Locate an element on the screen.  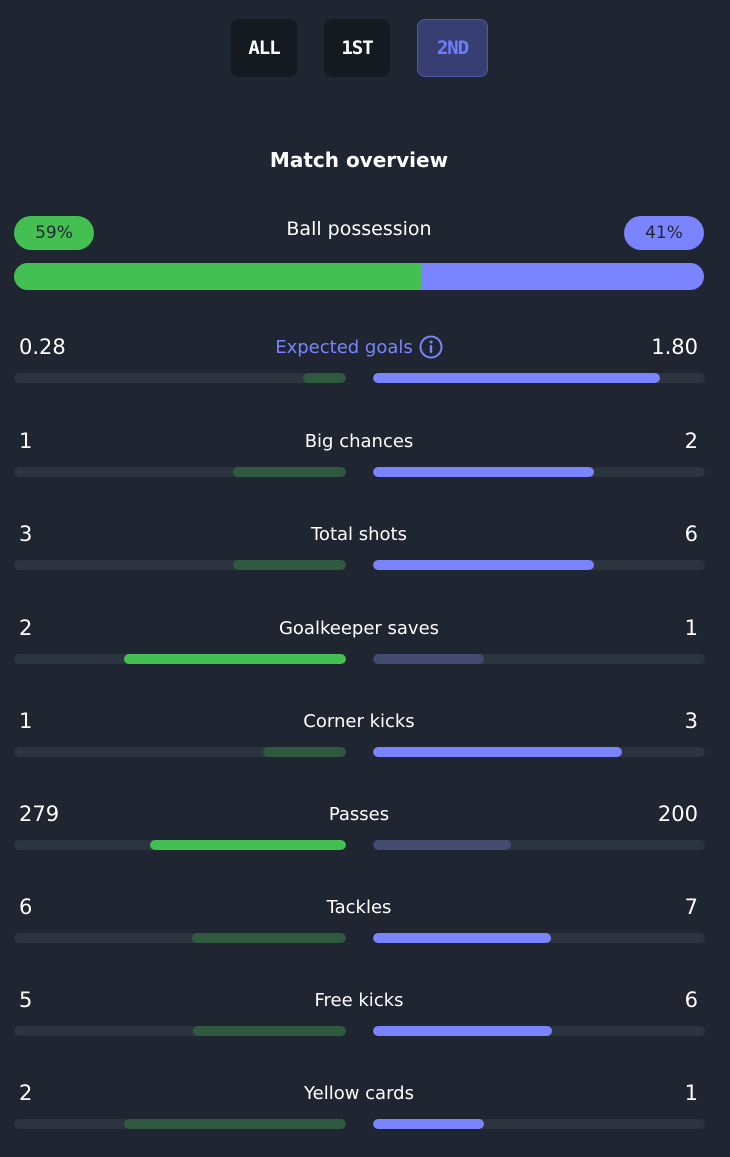
stat-away-value: 7 is located at coordinates (691, 907).